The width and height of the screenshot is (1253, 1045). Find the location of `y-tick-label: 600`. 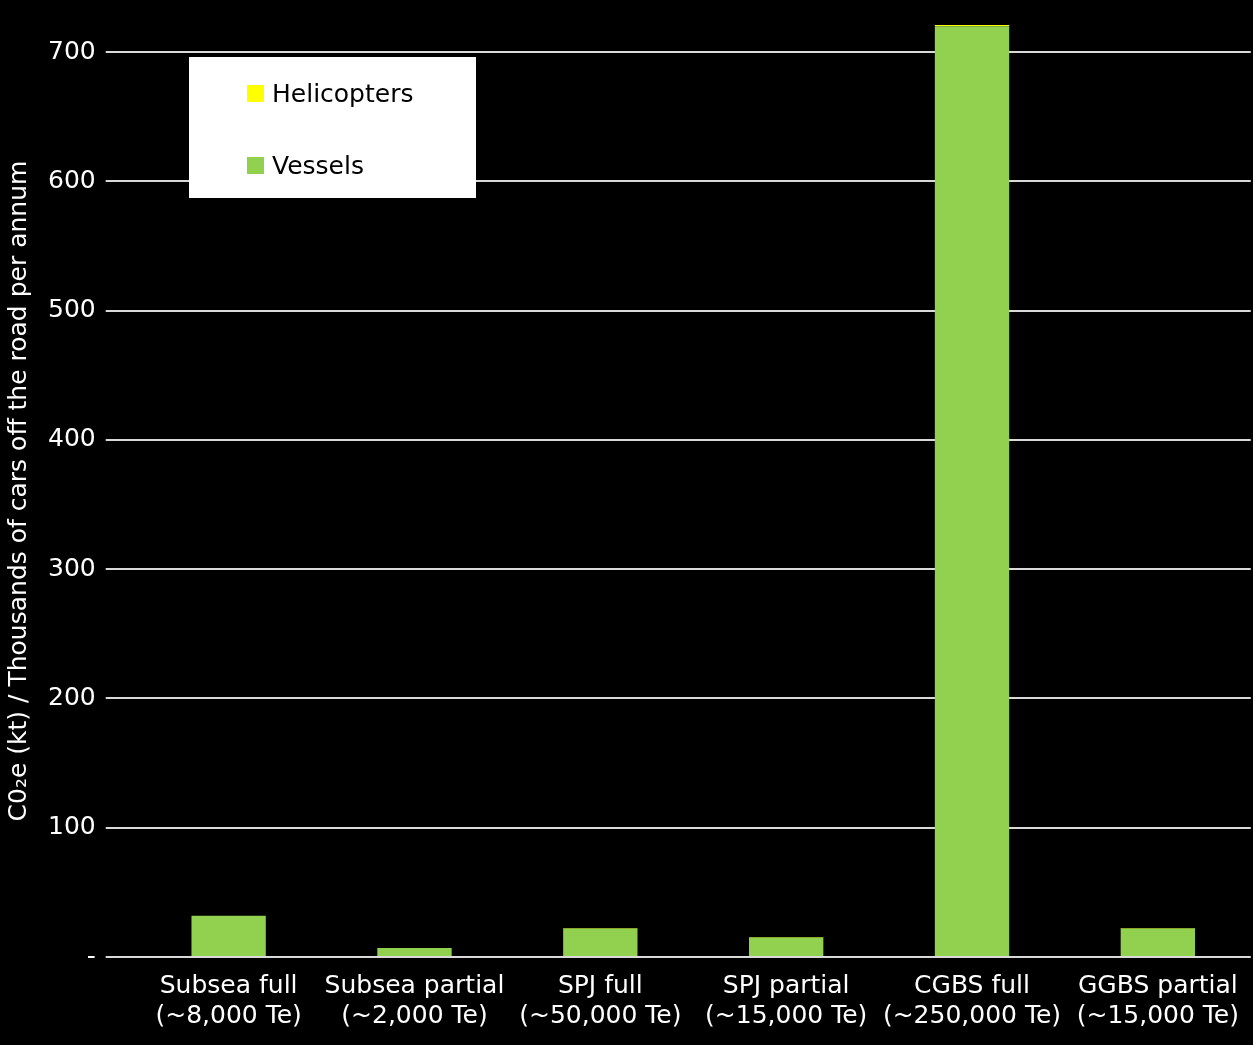

y-tick-label: 600 is located at coordinates (72, 179).